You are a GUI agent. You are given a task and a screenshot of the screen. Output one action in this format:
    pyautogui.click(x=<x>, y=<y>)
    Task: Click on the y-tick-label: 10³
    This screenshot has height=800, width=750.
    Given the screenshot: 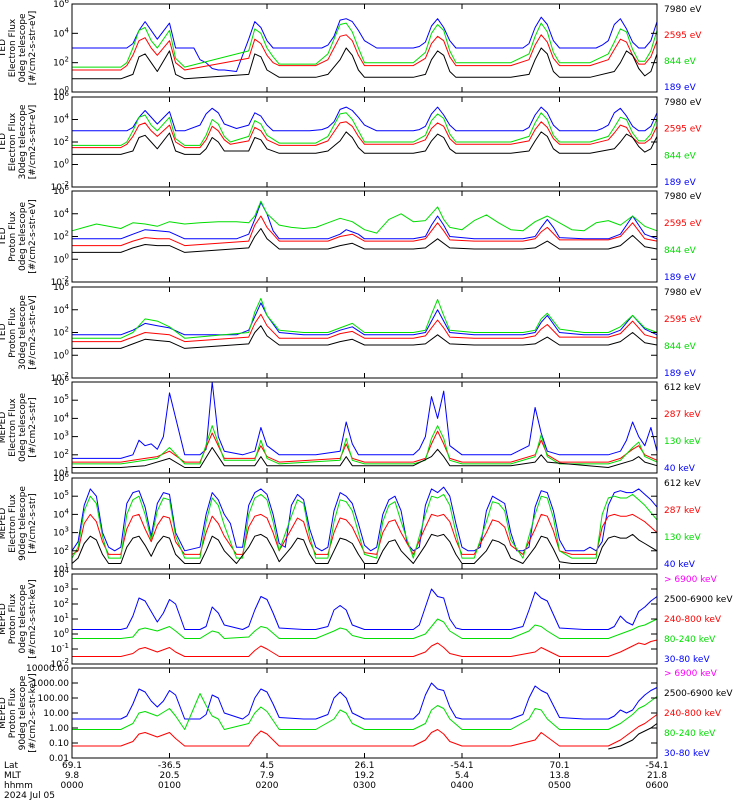 What is the action you would take?
    pyautogui.click(x=61, y=532)
    